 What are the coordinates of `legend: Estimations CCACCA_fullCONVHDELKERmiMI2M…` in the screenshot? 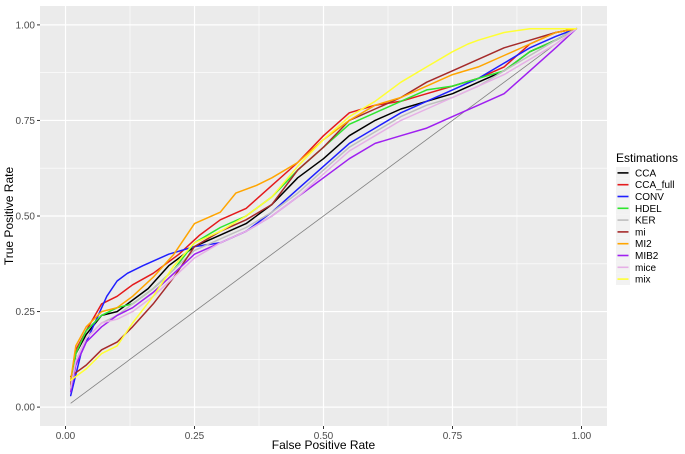 It's located at (647, 218).